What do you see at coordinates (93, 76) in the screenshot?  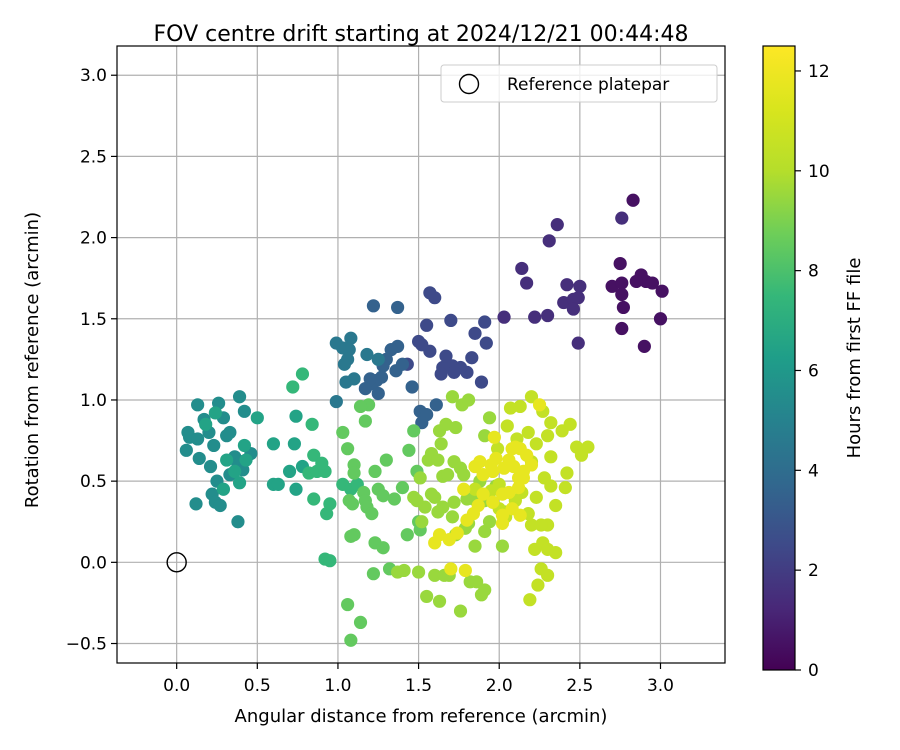 I see `y-tick-label: 3.0` at bounding box center [93, 76].